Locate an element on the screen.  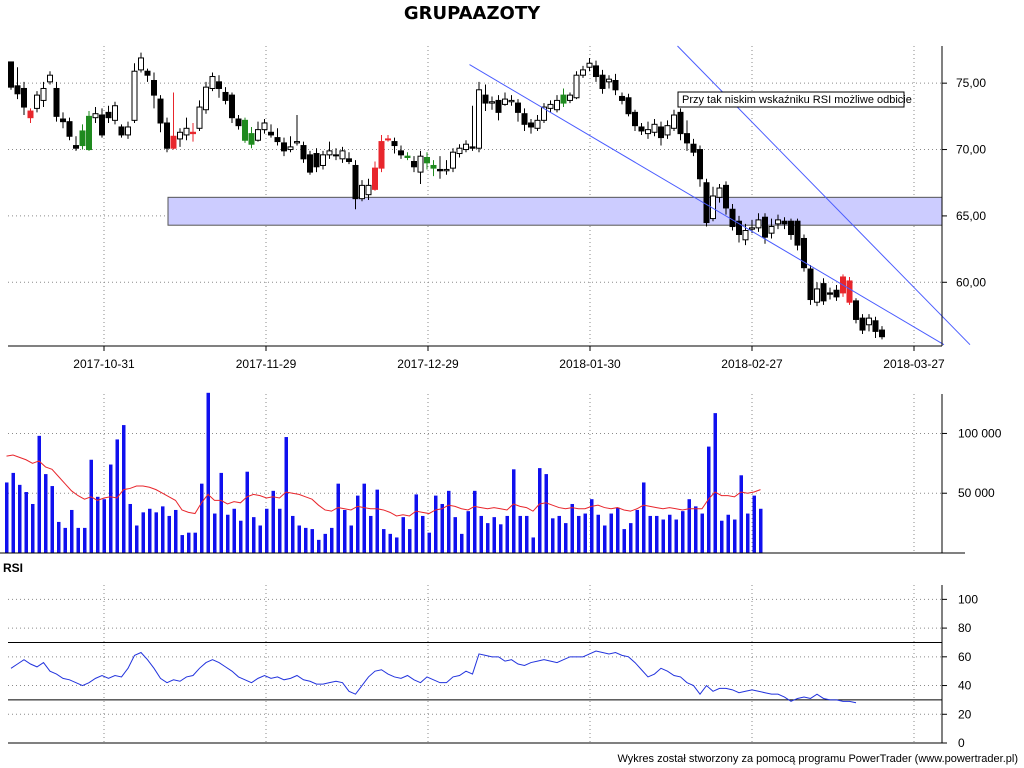
rsi-y-ticks: 0 20 40 60 80 100 is located at coordinates (960, 671).